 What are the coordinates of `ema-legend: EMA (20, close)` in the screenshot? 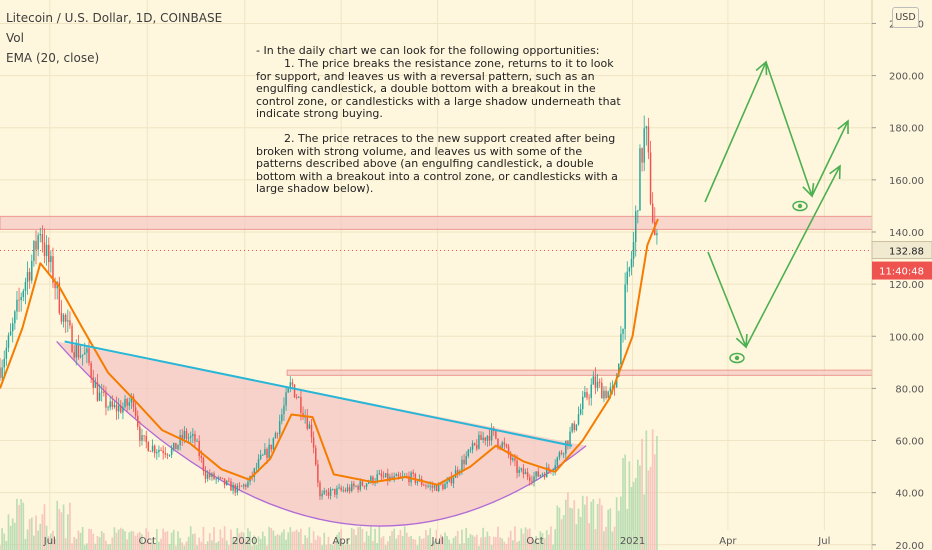 It's located at (53, 58).